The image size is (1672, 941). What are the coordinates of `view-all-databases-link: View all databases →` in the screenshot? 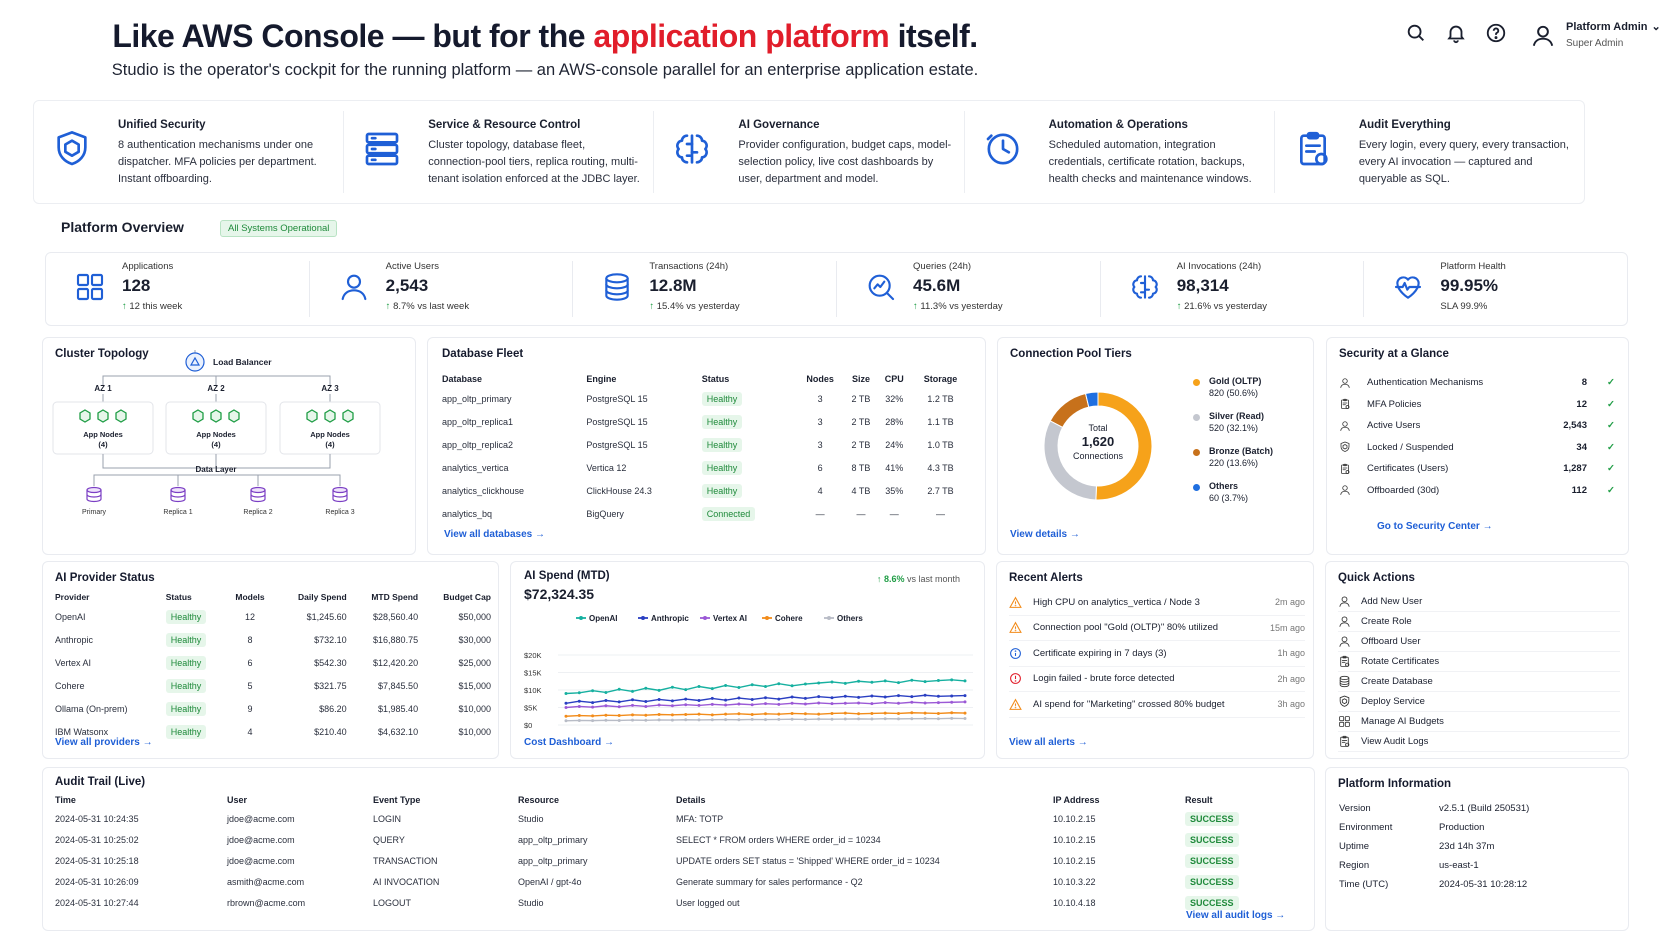 It's located at (494, 534).